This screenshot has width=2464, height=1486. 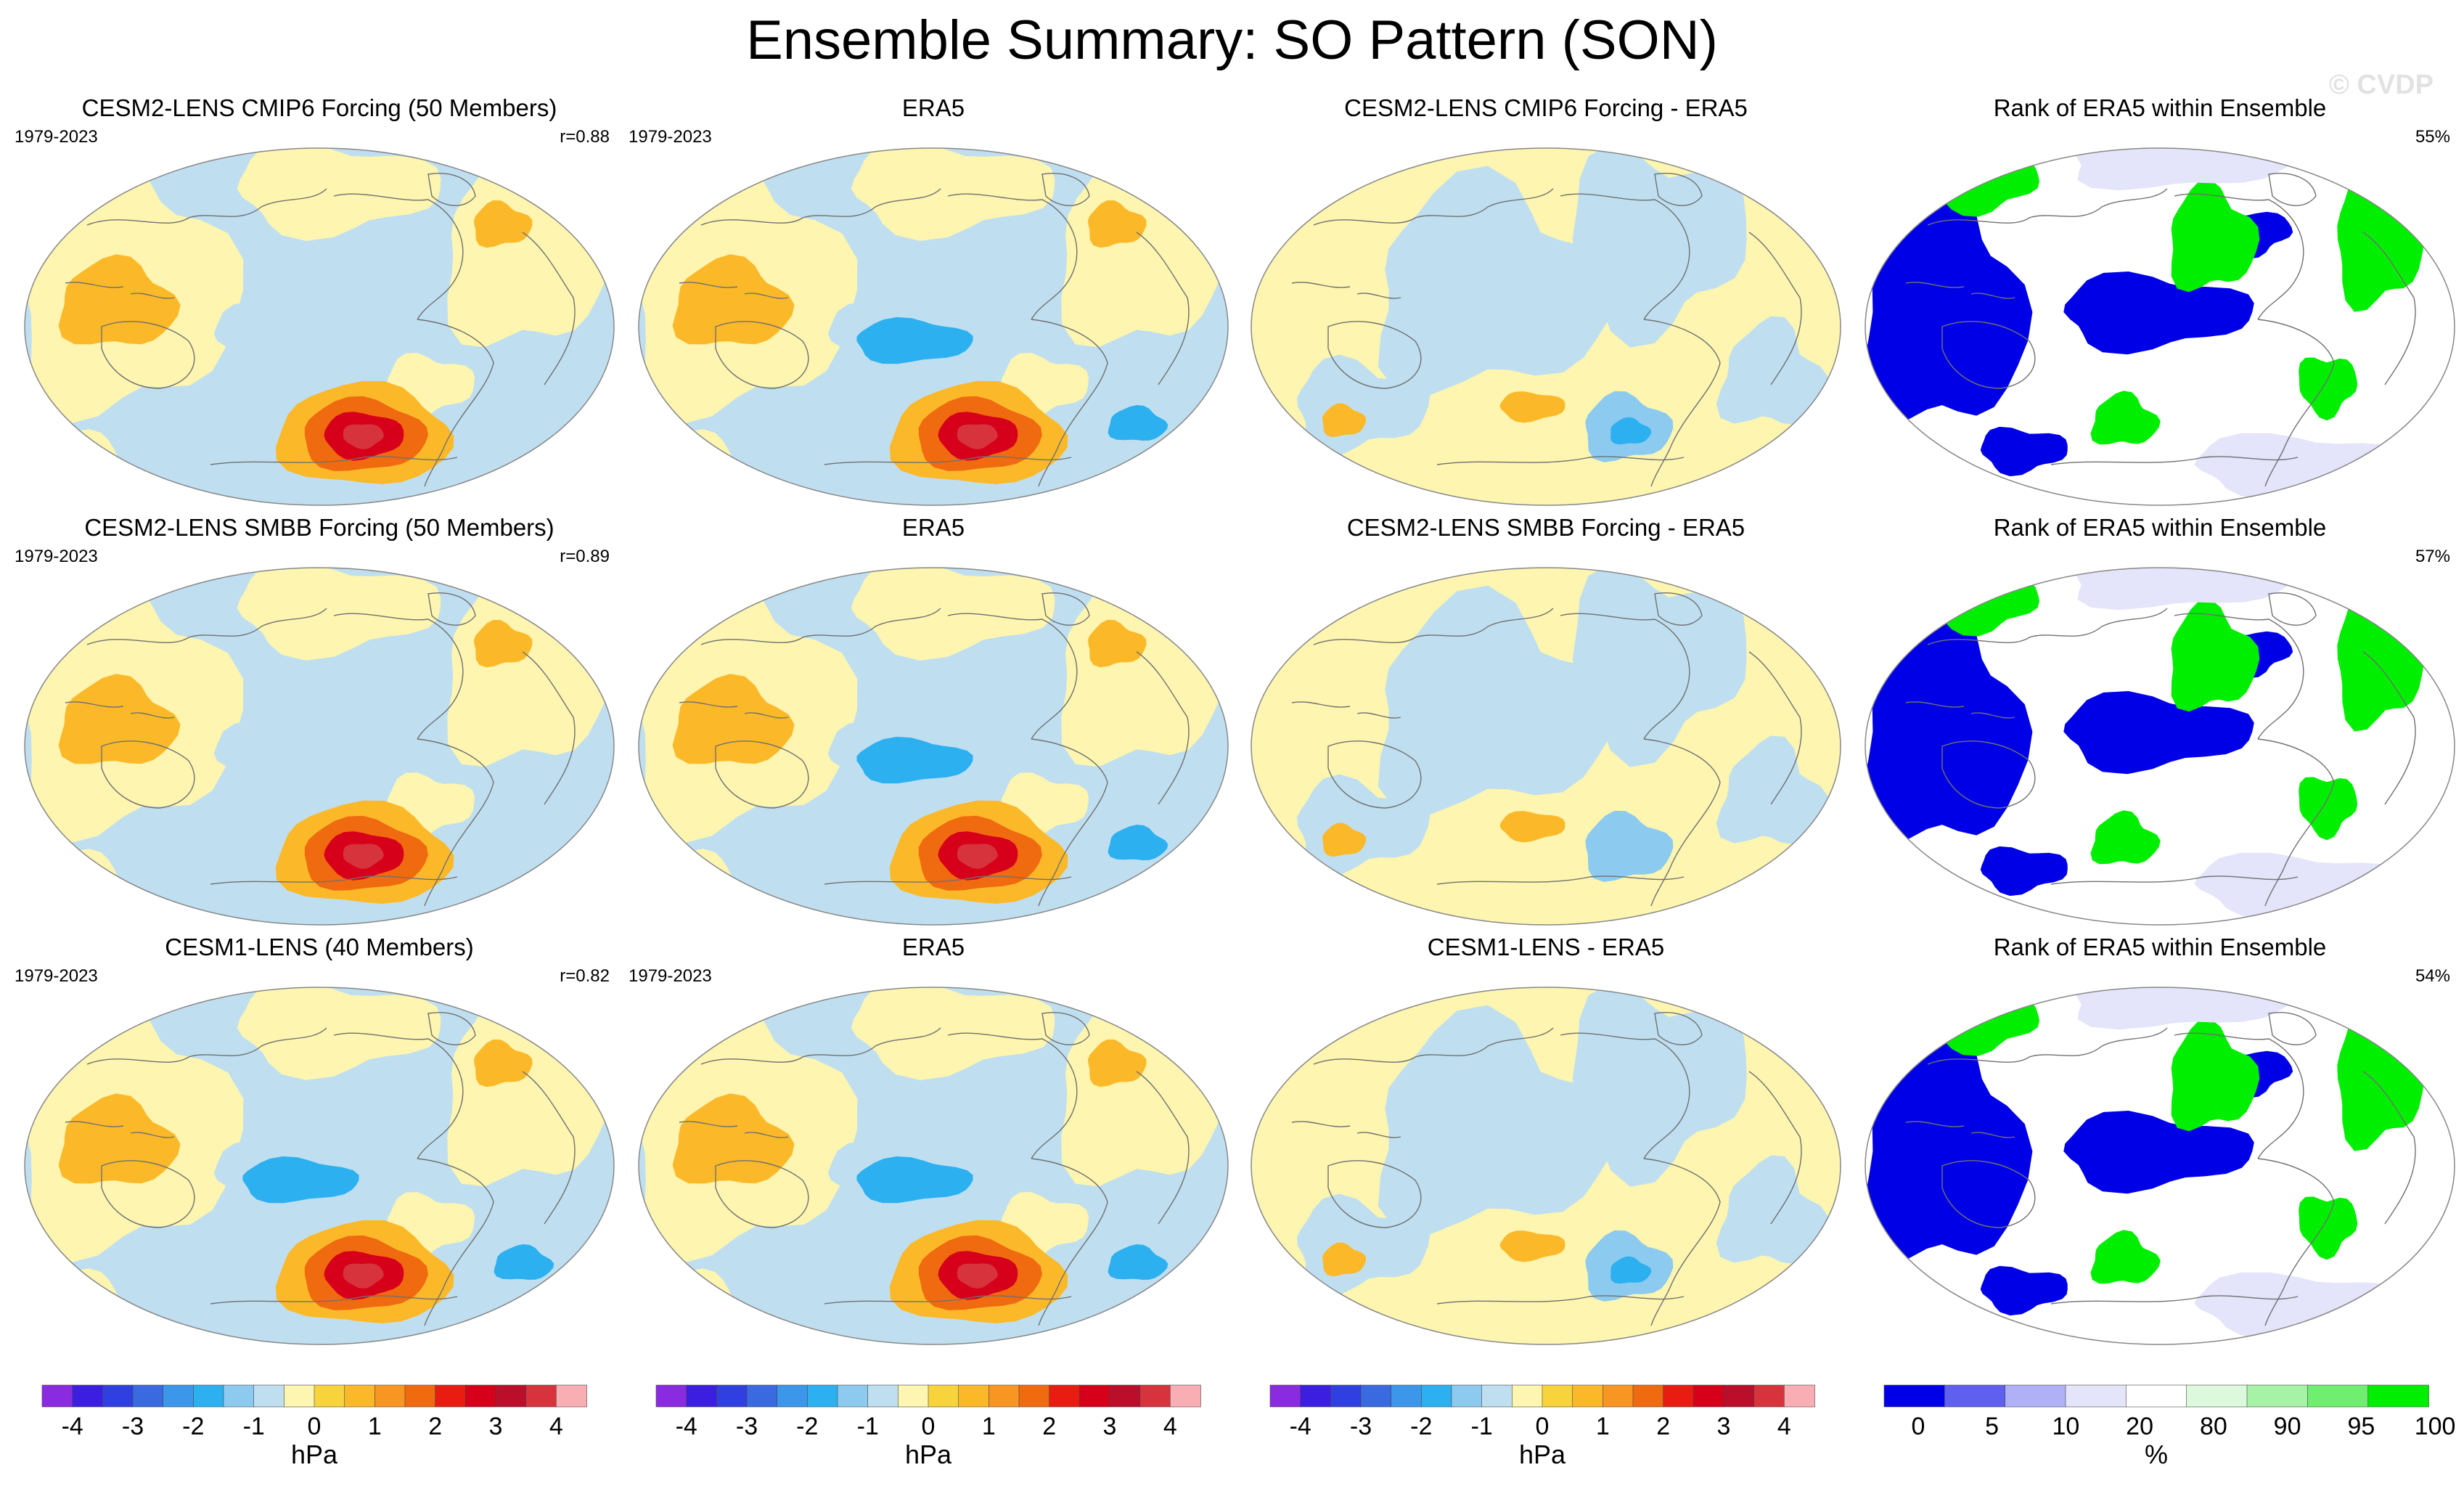 What do you see at coordinates (319, 528) in the screenshot?
I see `panel-title: CESM2-LENS SMBB Forcing (50 Members)` at bounding box center [319, 528].